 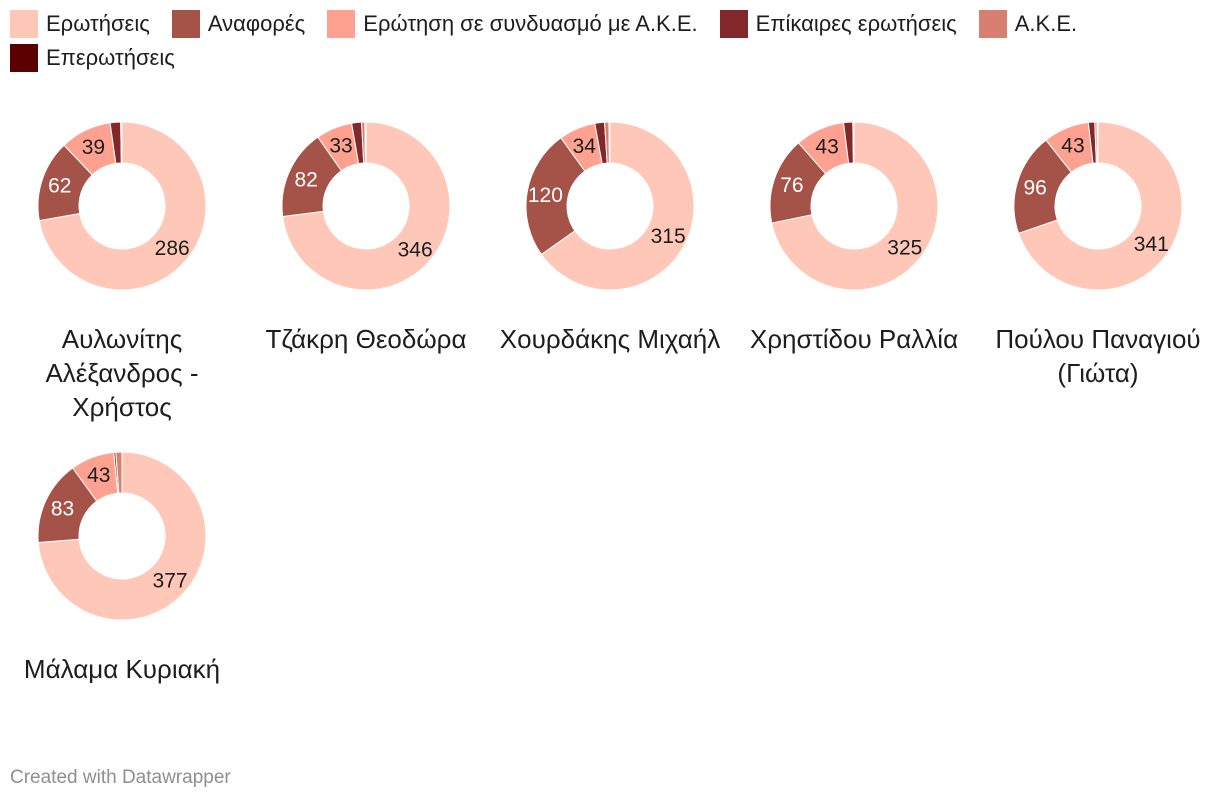 I want to click on donut-value-label: 83, so click(x=62, y=508).